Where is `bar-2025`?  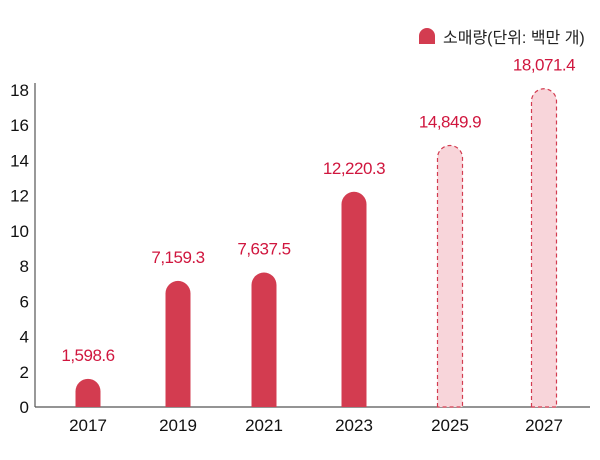
bar-2025 is located at coordinates (450, 276).